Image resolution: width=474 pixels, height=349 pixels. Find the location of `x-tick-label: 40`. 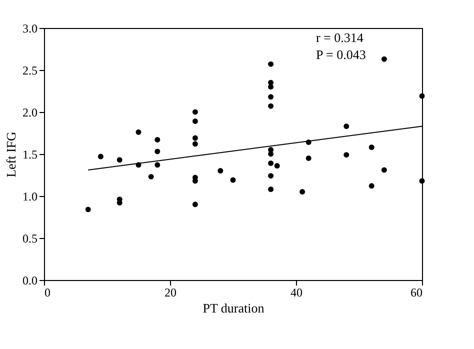

x-tick-label: 40 is located at coordinates (296, 293).